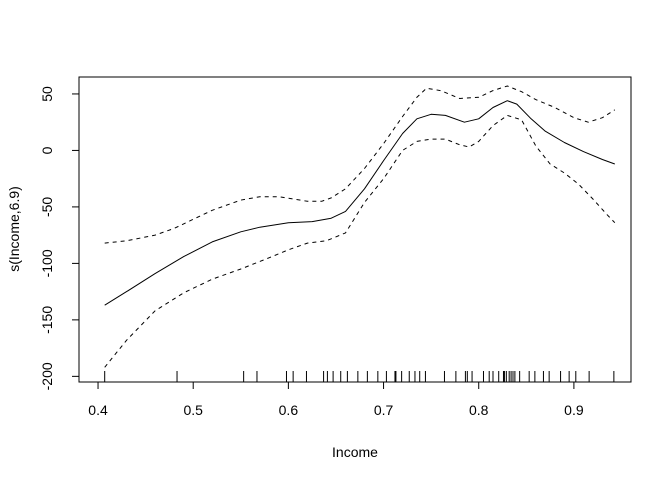 The width and height of the screenshot is (672, 480). What do you see at coordinates (47, 207) in the screenshot?
I see `y-tick-label: -50` at bounding box center [47, 207].